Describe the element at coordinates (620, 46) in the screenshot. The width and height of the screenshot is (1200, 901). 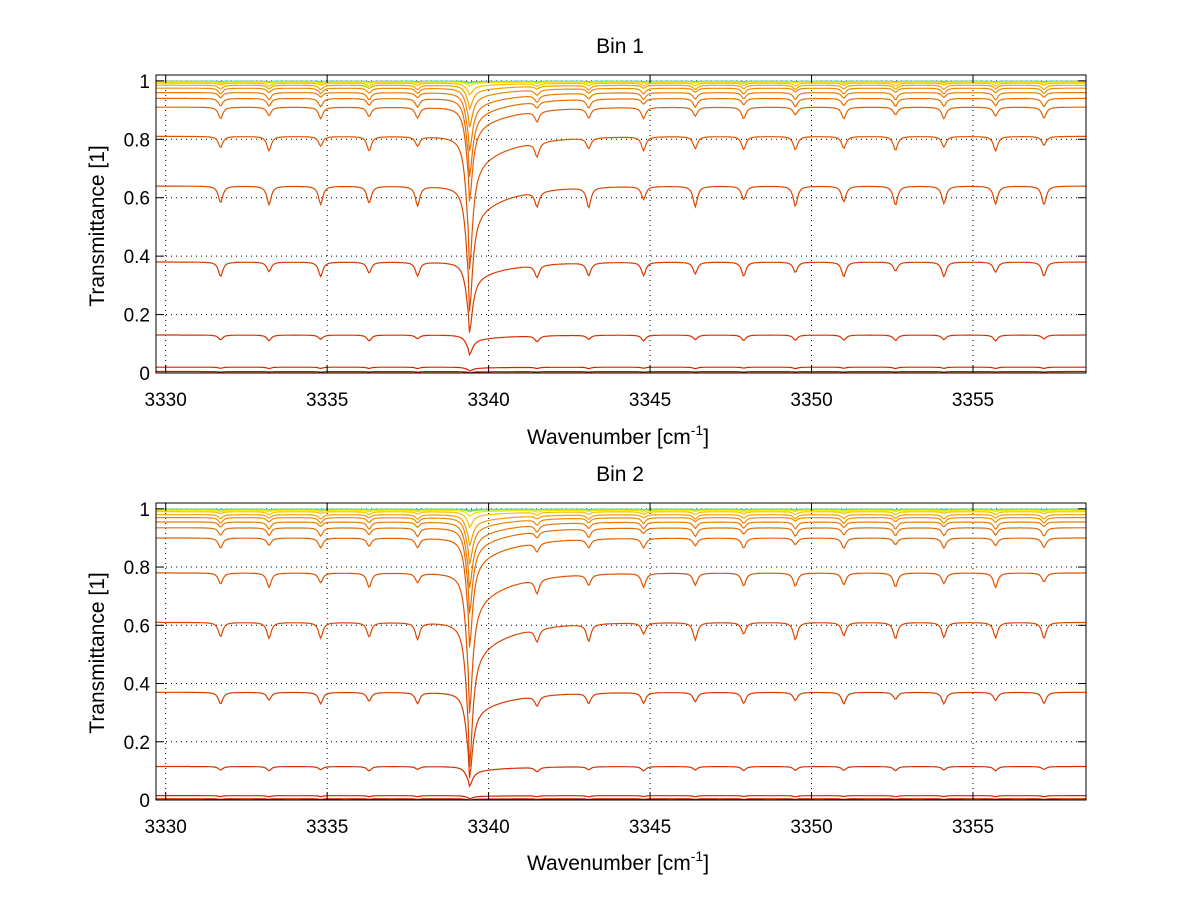
I see `chart-title: Bin 1` at that location.